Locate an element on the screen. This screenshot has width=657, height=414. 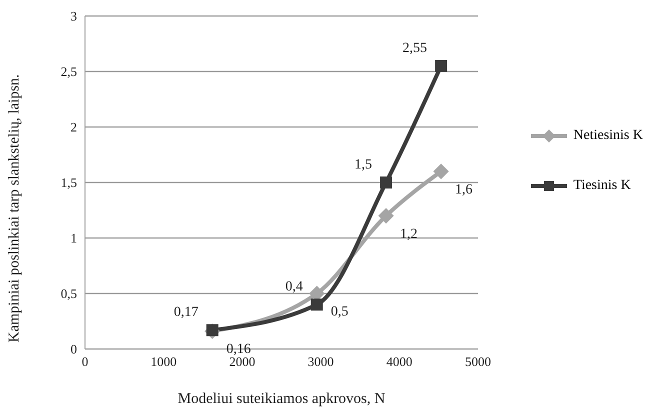
y-tick-label: 2 is located at coordinates (73, 127).